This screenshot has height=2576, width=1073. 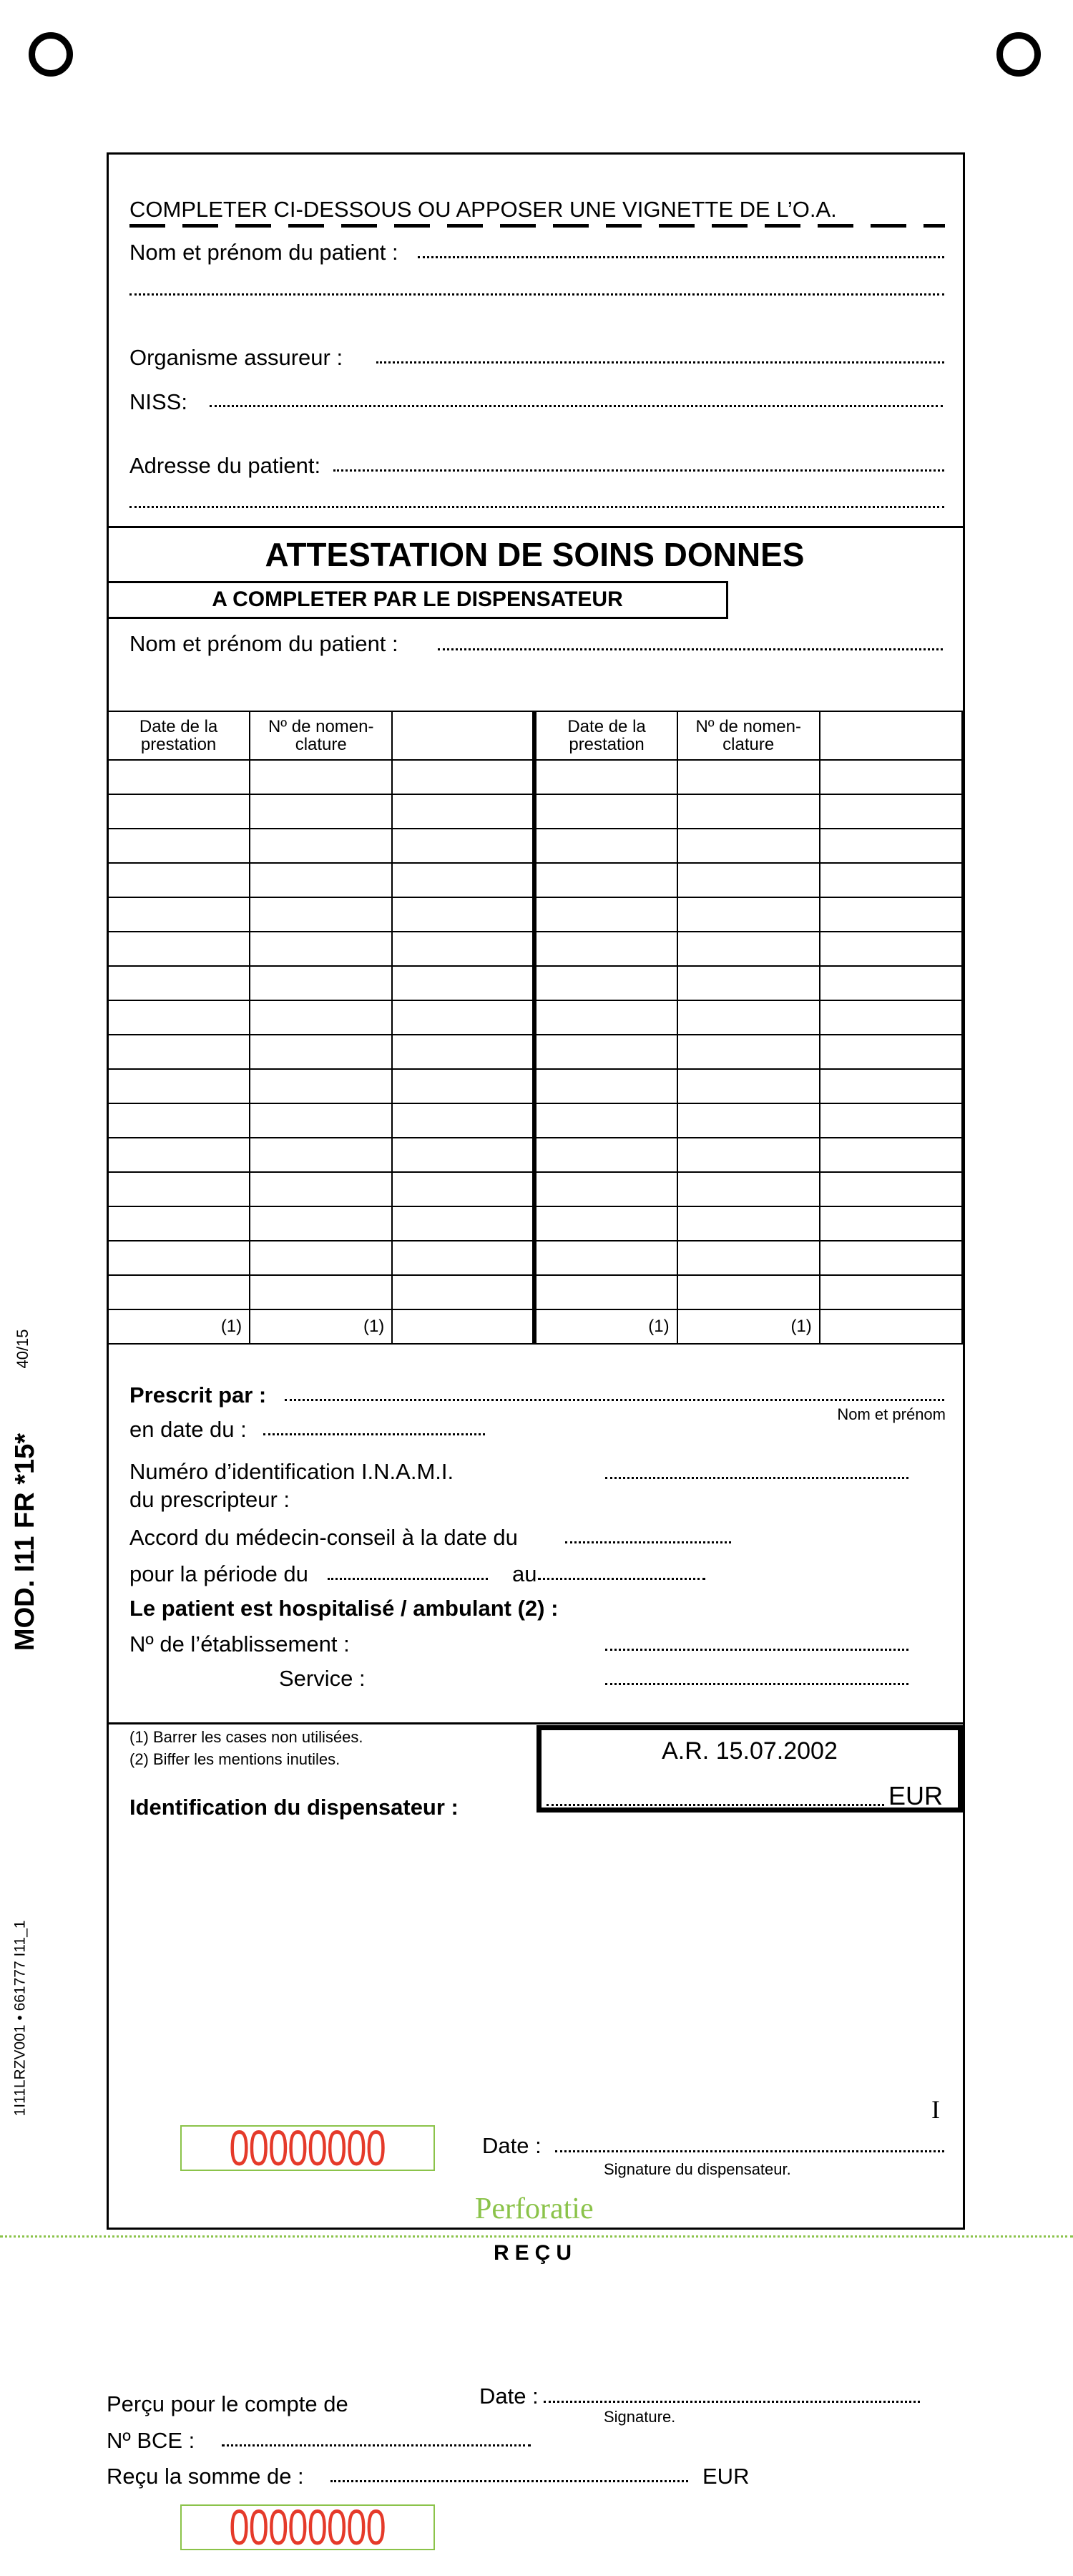 I want to click on address-field, so click(x=638, y=470).